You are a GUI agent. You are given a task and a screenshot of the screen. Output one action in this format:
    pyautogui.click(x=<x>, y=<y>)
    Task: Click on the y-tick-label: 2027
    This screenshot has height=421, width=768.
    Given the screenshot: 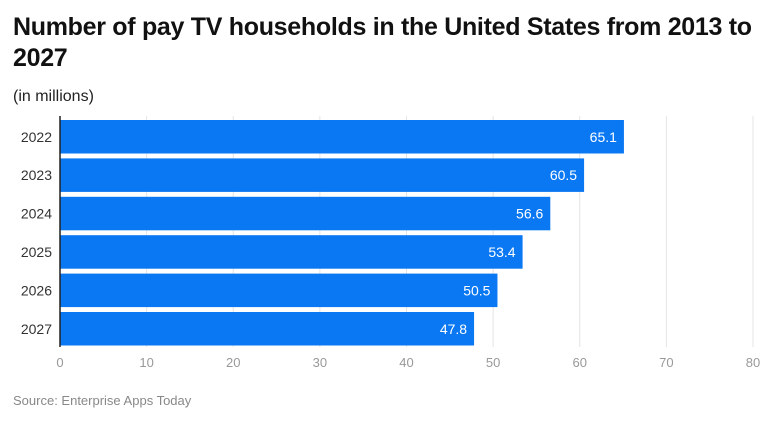 What is the action you would take?
    pyautogui.click(x=36, y=329)
    